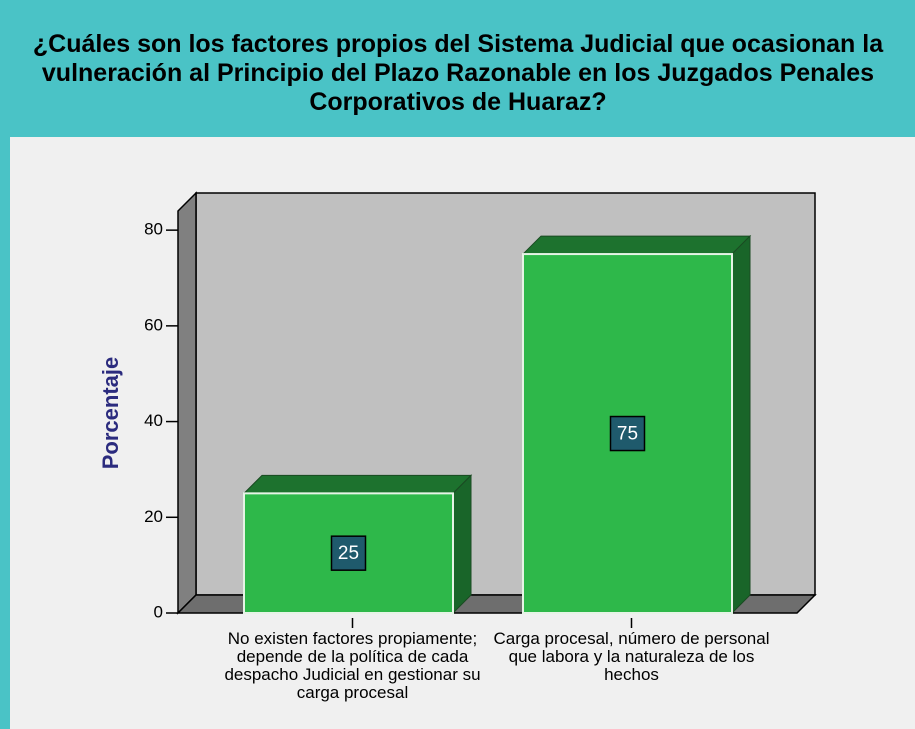  Describe the element at coordinates (153, 420) in the screenshot. I see `y-tick-label: 40` at that location.